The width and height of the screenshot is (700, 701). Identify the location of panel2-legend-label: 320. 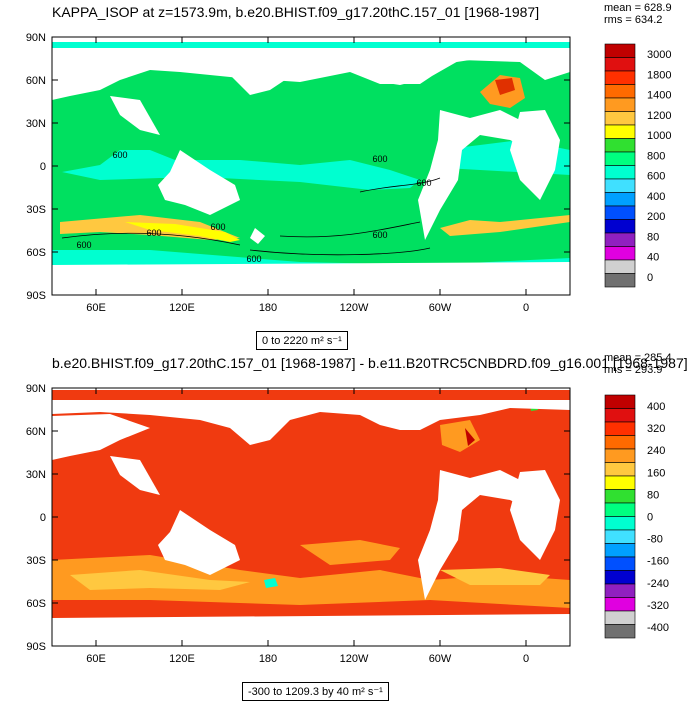
(656, 429).